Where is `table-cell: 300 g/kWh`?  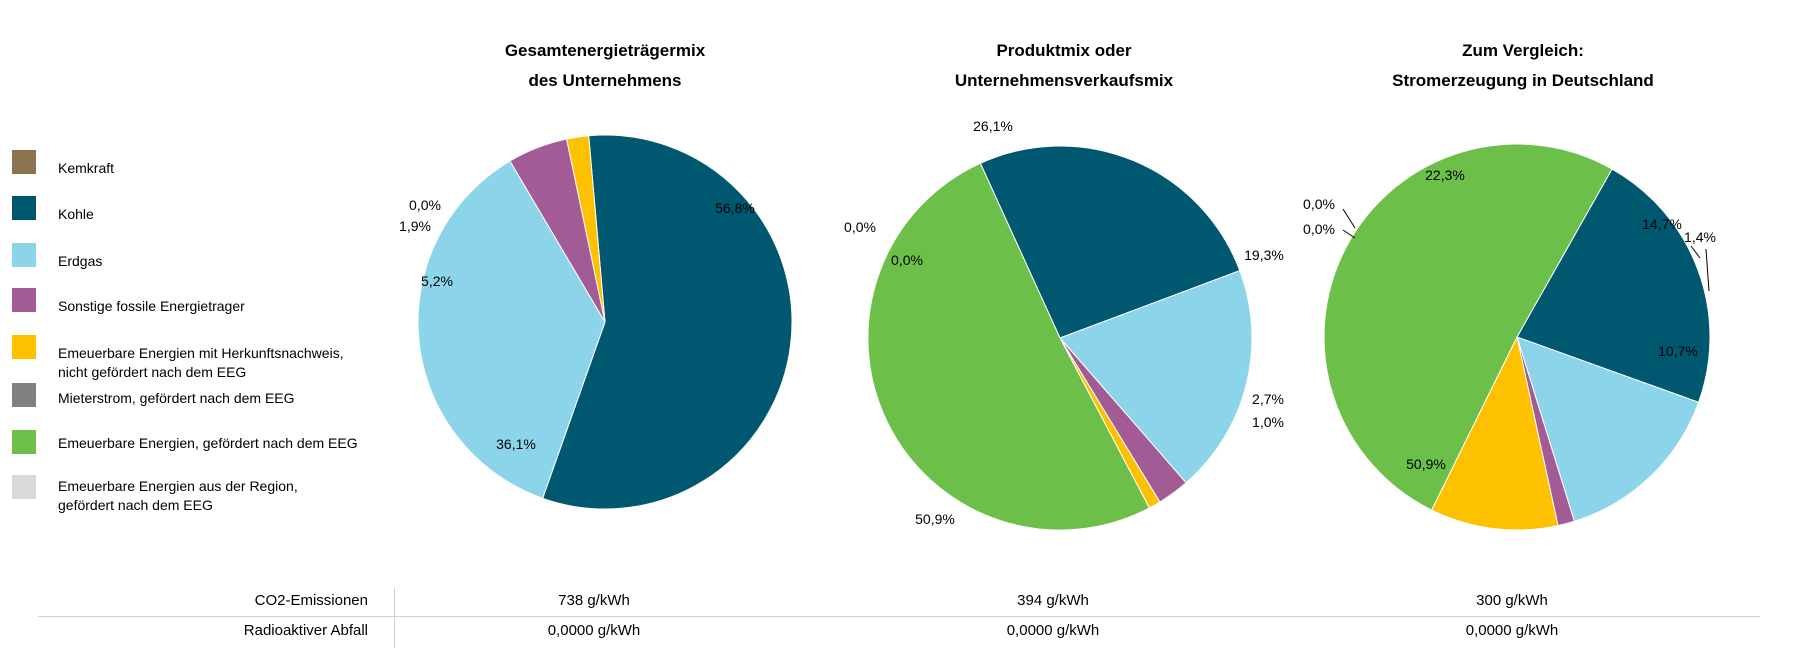
table-cell: 300 g/kWh is located at coordinates (1512, 600).